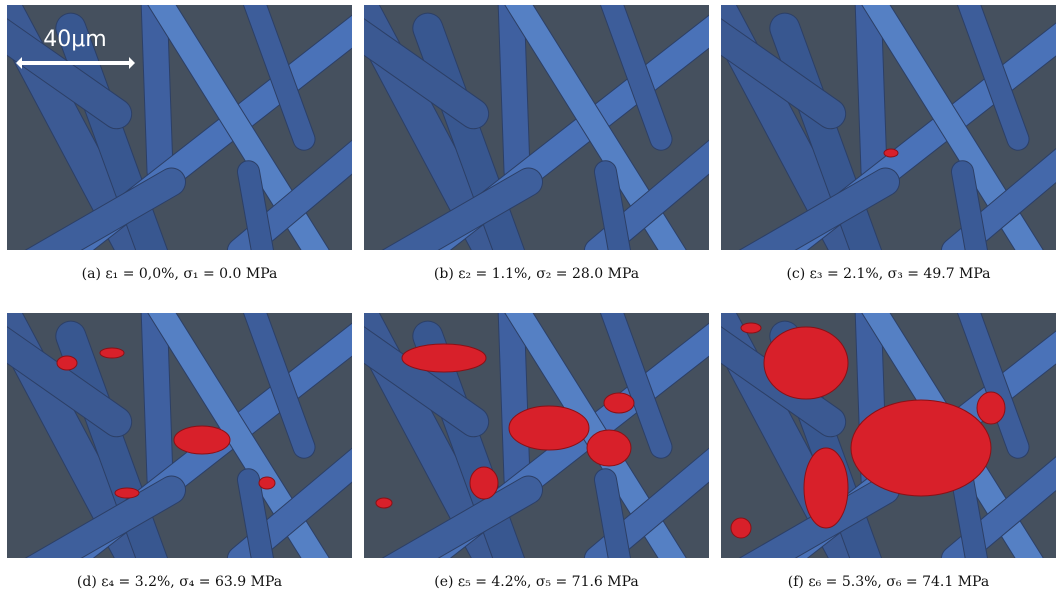  I want to click on scale-bar-label: 40μm, so click(74, 39).